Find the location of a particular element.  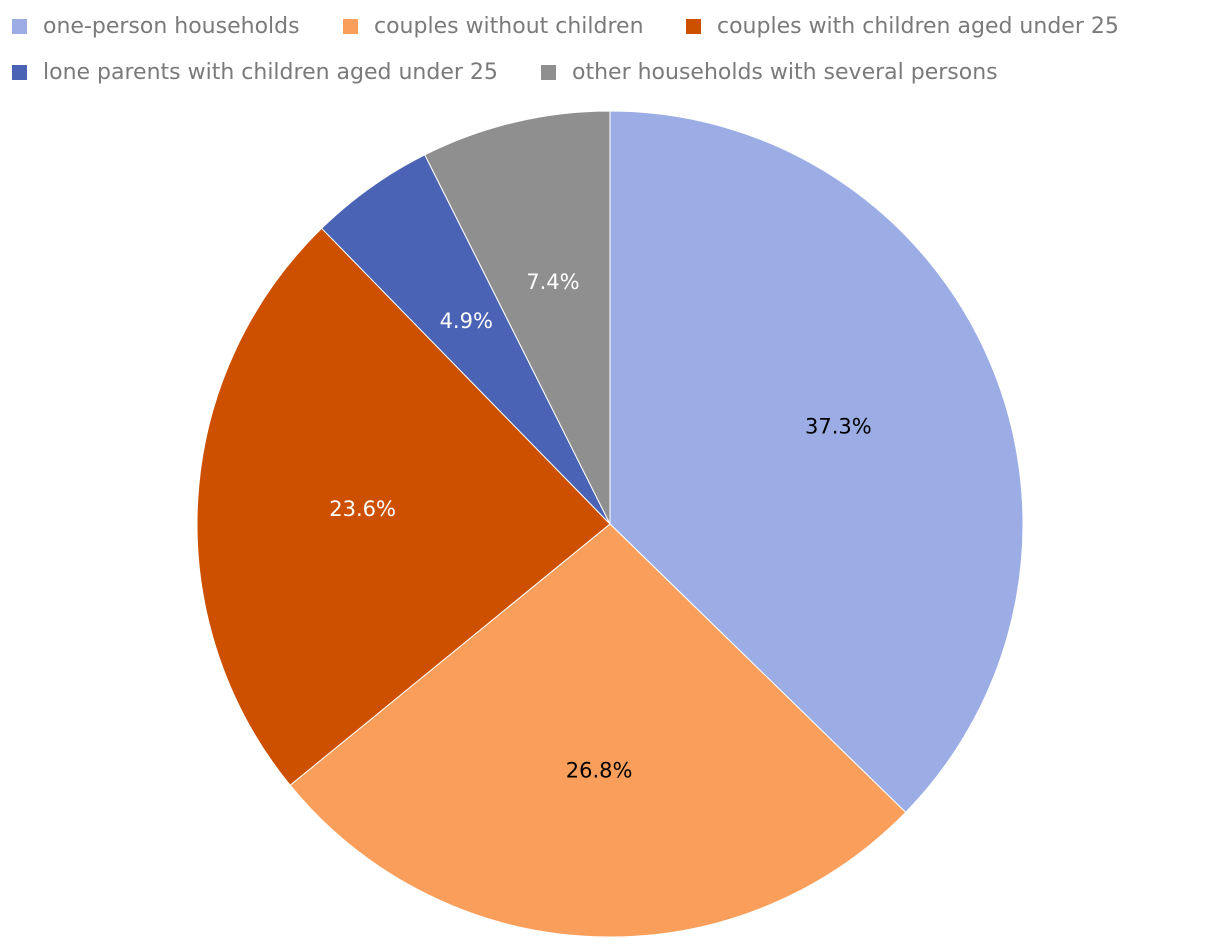

legend-item-lone-parents: lone parents with children aged under 25 is located at coordinates (255, 72).